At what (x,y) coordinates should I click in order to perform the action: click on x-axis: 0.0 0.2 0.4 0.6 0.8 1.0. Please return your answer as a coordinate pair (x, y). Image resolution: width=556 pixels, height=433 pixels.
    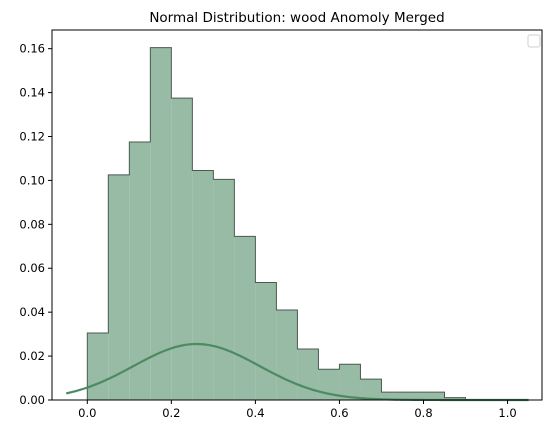
    Looking at the image, I should click on (297, 410).